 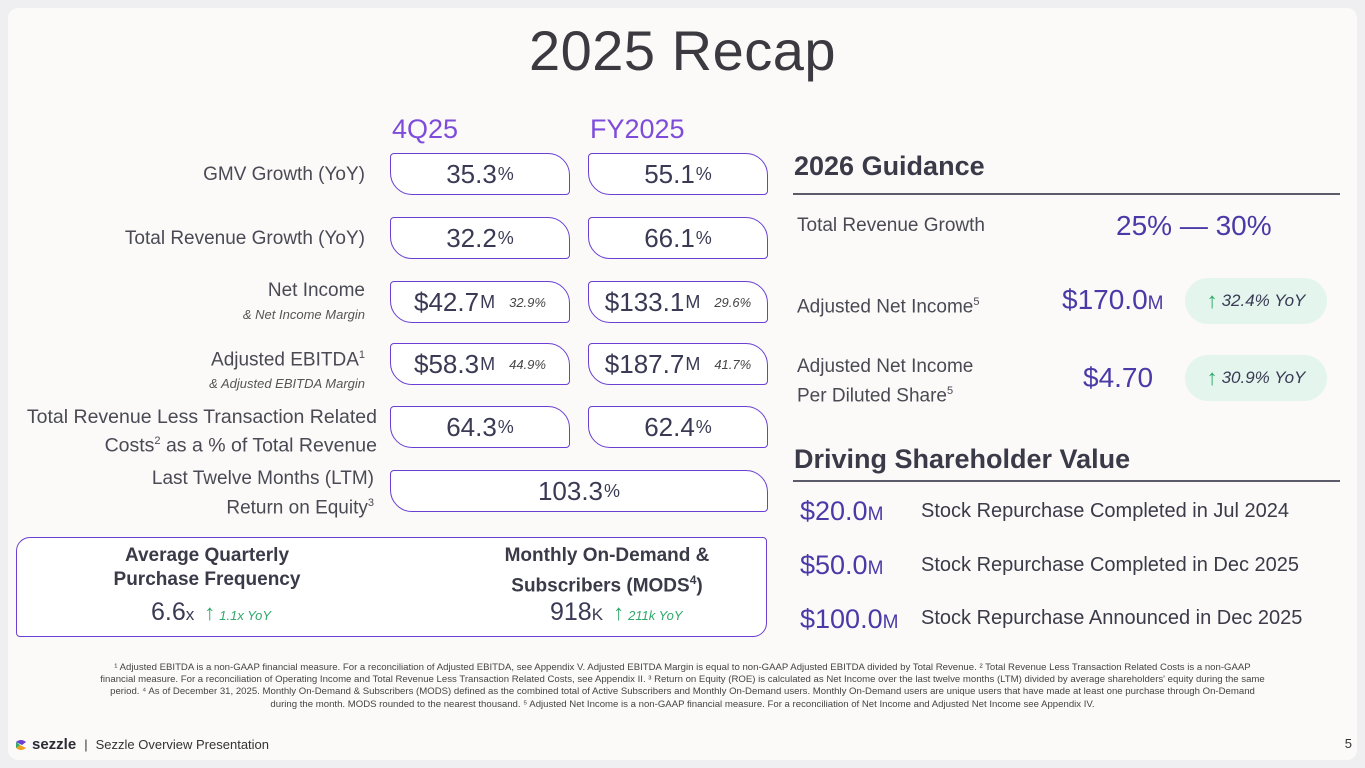 I want to click on net-income-fy-pill: $133.1 M 29.6%, so click(x=678, y=302).